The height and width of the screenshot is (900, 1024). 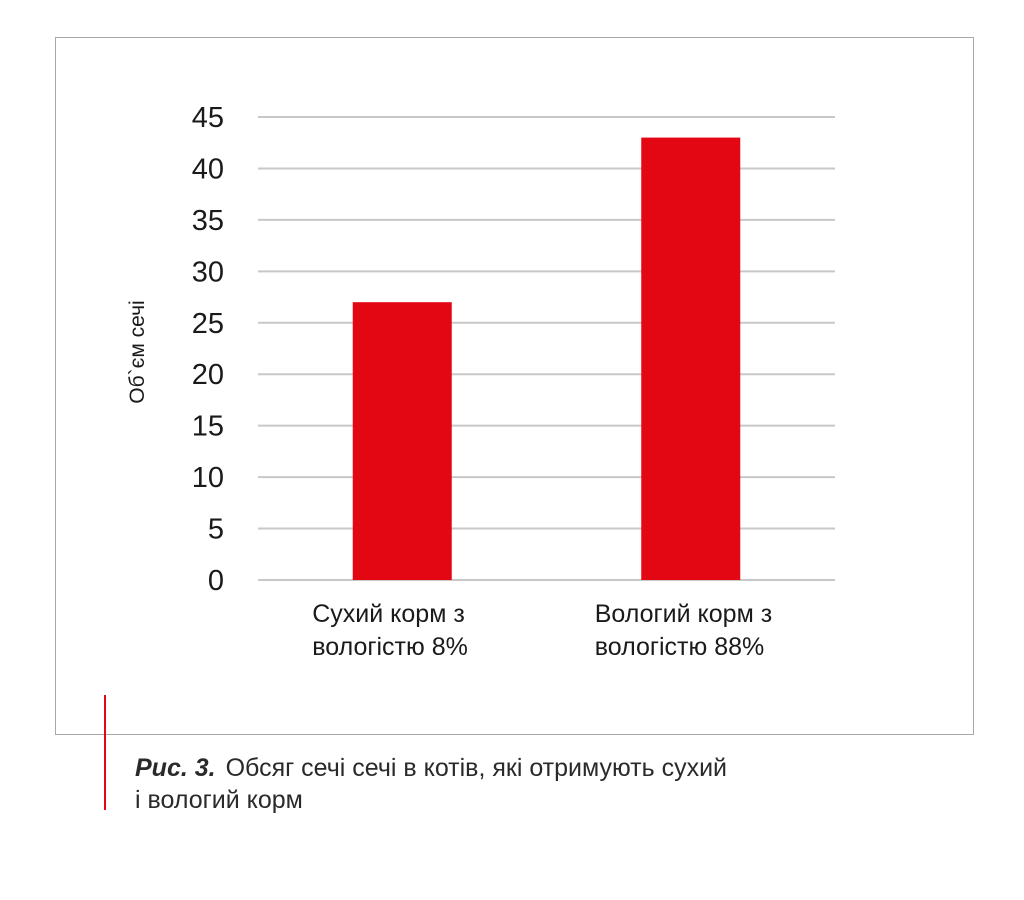 What do you see at coordinates (208, 118) in the screenshot?
I see `y-tick-label: 45` at bounding box center [208, 118].